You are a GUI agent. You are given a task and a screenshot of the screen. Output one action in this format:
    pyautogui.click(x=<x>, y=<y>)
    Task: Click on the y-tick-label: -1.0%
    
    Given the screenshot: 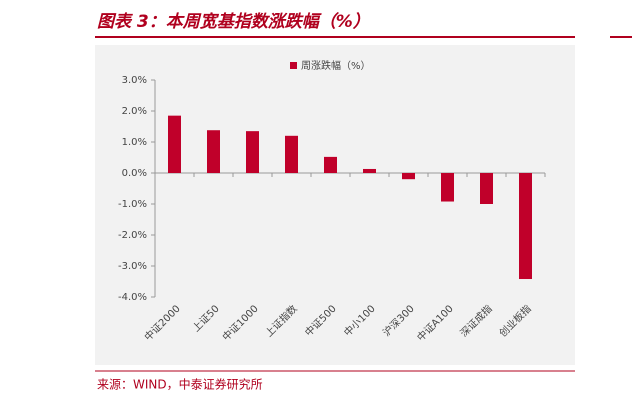 What is the action you would take?
    pyautogui.click(x=132, y=204)
    